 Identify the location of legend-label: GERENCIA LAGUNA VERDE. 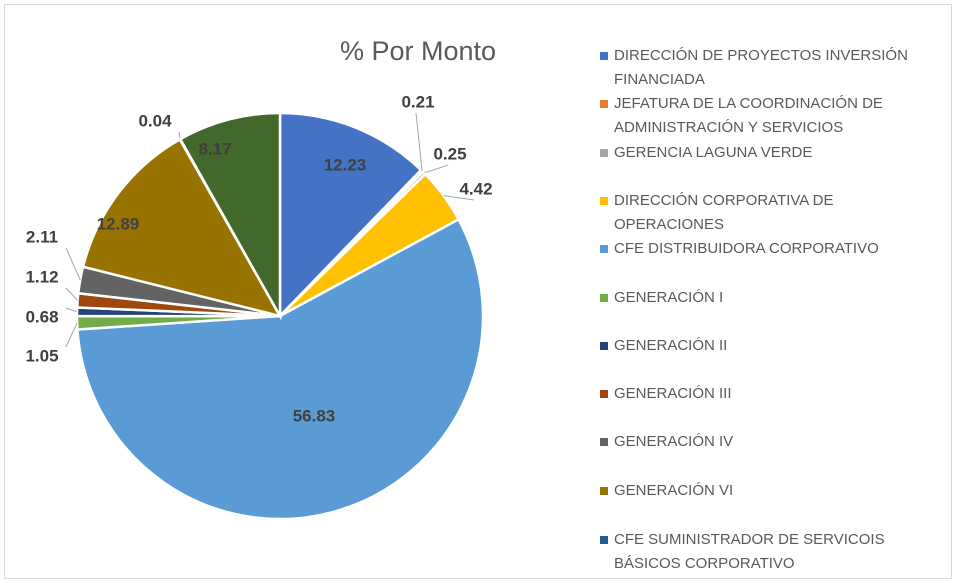
(713, 152).